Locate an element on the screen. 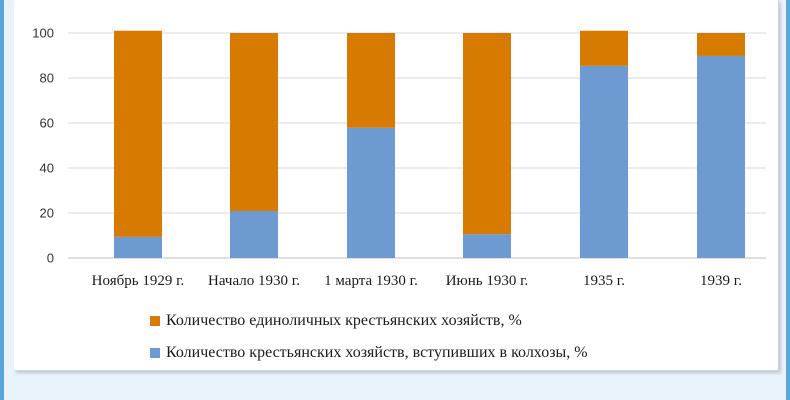 This screenshot has height=400, width=790. y-tick-label: 100 is located at coordinates (43, 33).